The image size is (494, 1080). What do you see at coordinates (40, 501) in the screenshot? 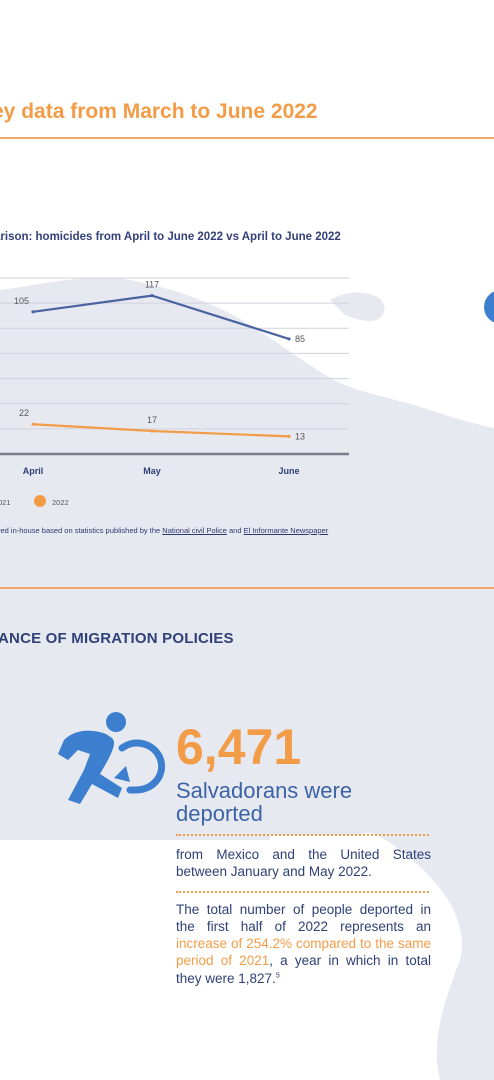
I see `legend-swatch-2022` at bounding box center [40, 501].